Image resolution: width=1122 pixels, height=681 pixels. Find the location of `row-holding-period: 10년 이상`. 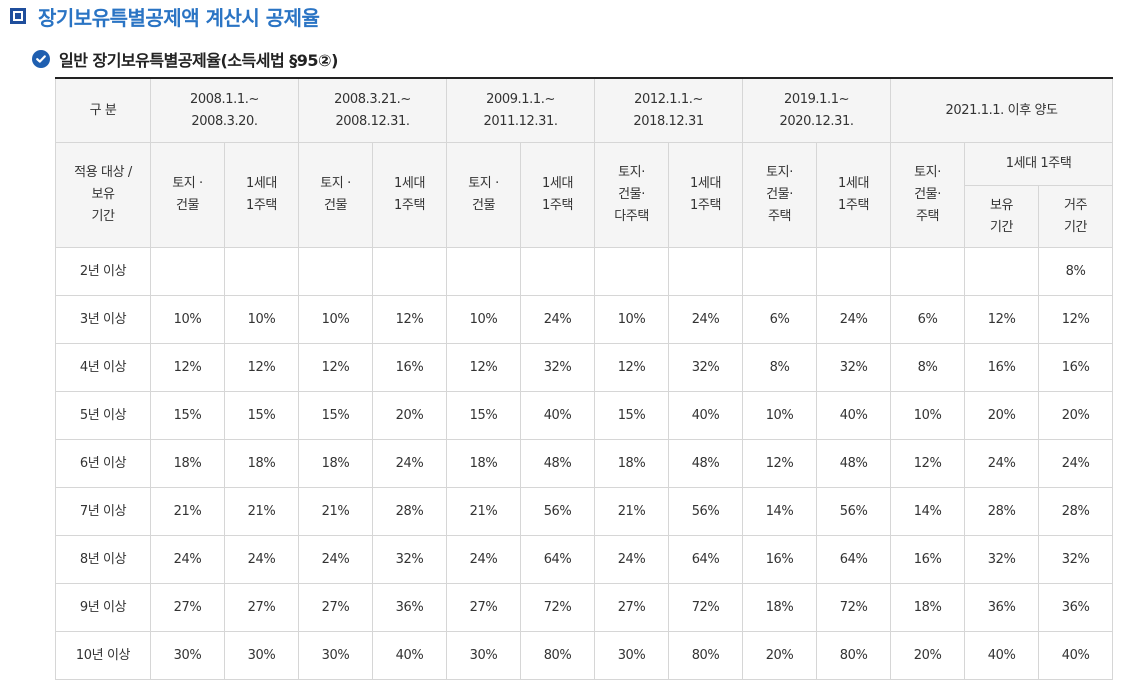

row-holding-period: 10년 이상 is located at coordinates (103, 655).